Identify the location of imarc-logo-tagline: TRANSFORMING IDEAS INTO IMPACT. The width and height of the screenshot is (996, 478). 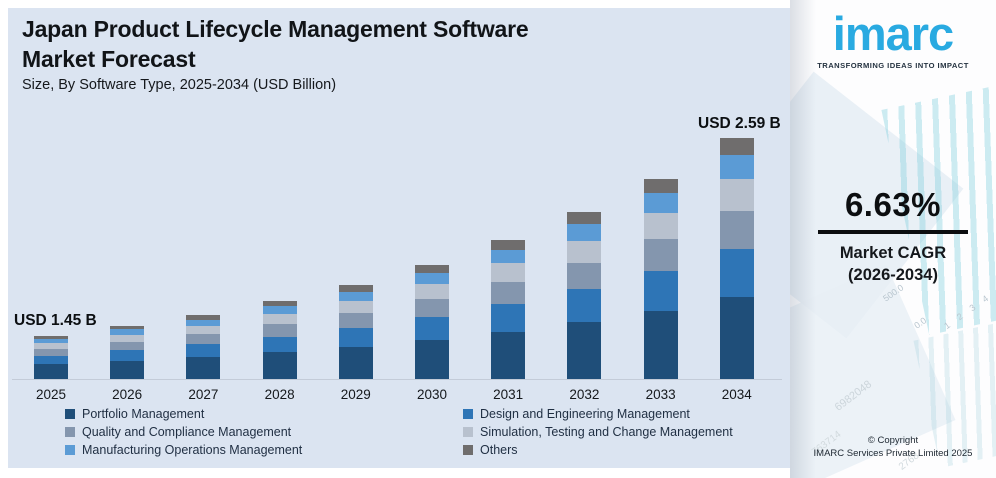
(893, 65).